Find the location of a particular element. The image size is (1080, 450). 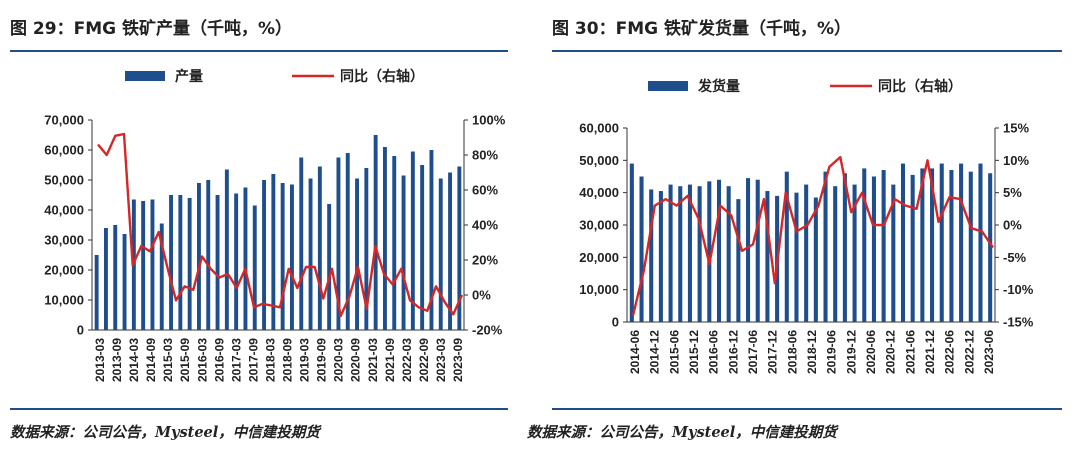

chart2-title: 图 30：FMG 铁矿发货量（千吨，%） is located at coordinates (702, 29).